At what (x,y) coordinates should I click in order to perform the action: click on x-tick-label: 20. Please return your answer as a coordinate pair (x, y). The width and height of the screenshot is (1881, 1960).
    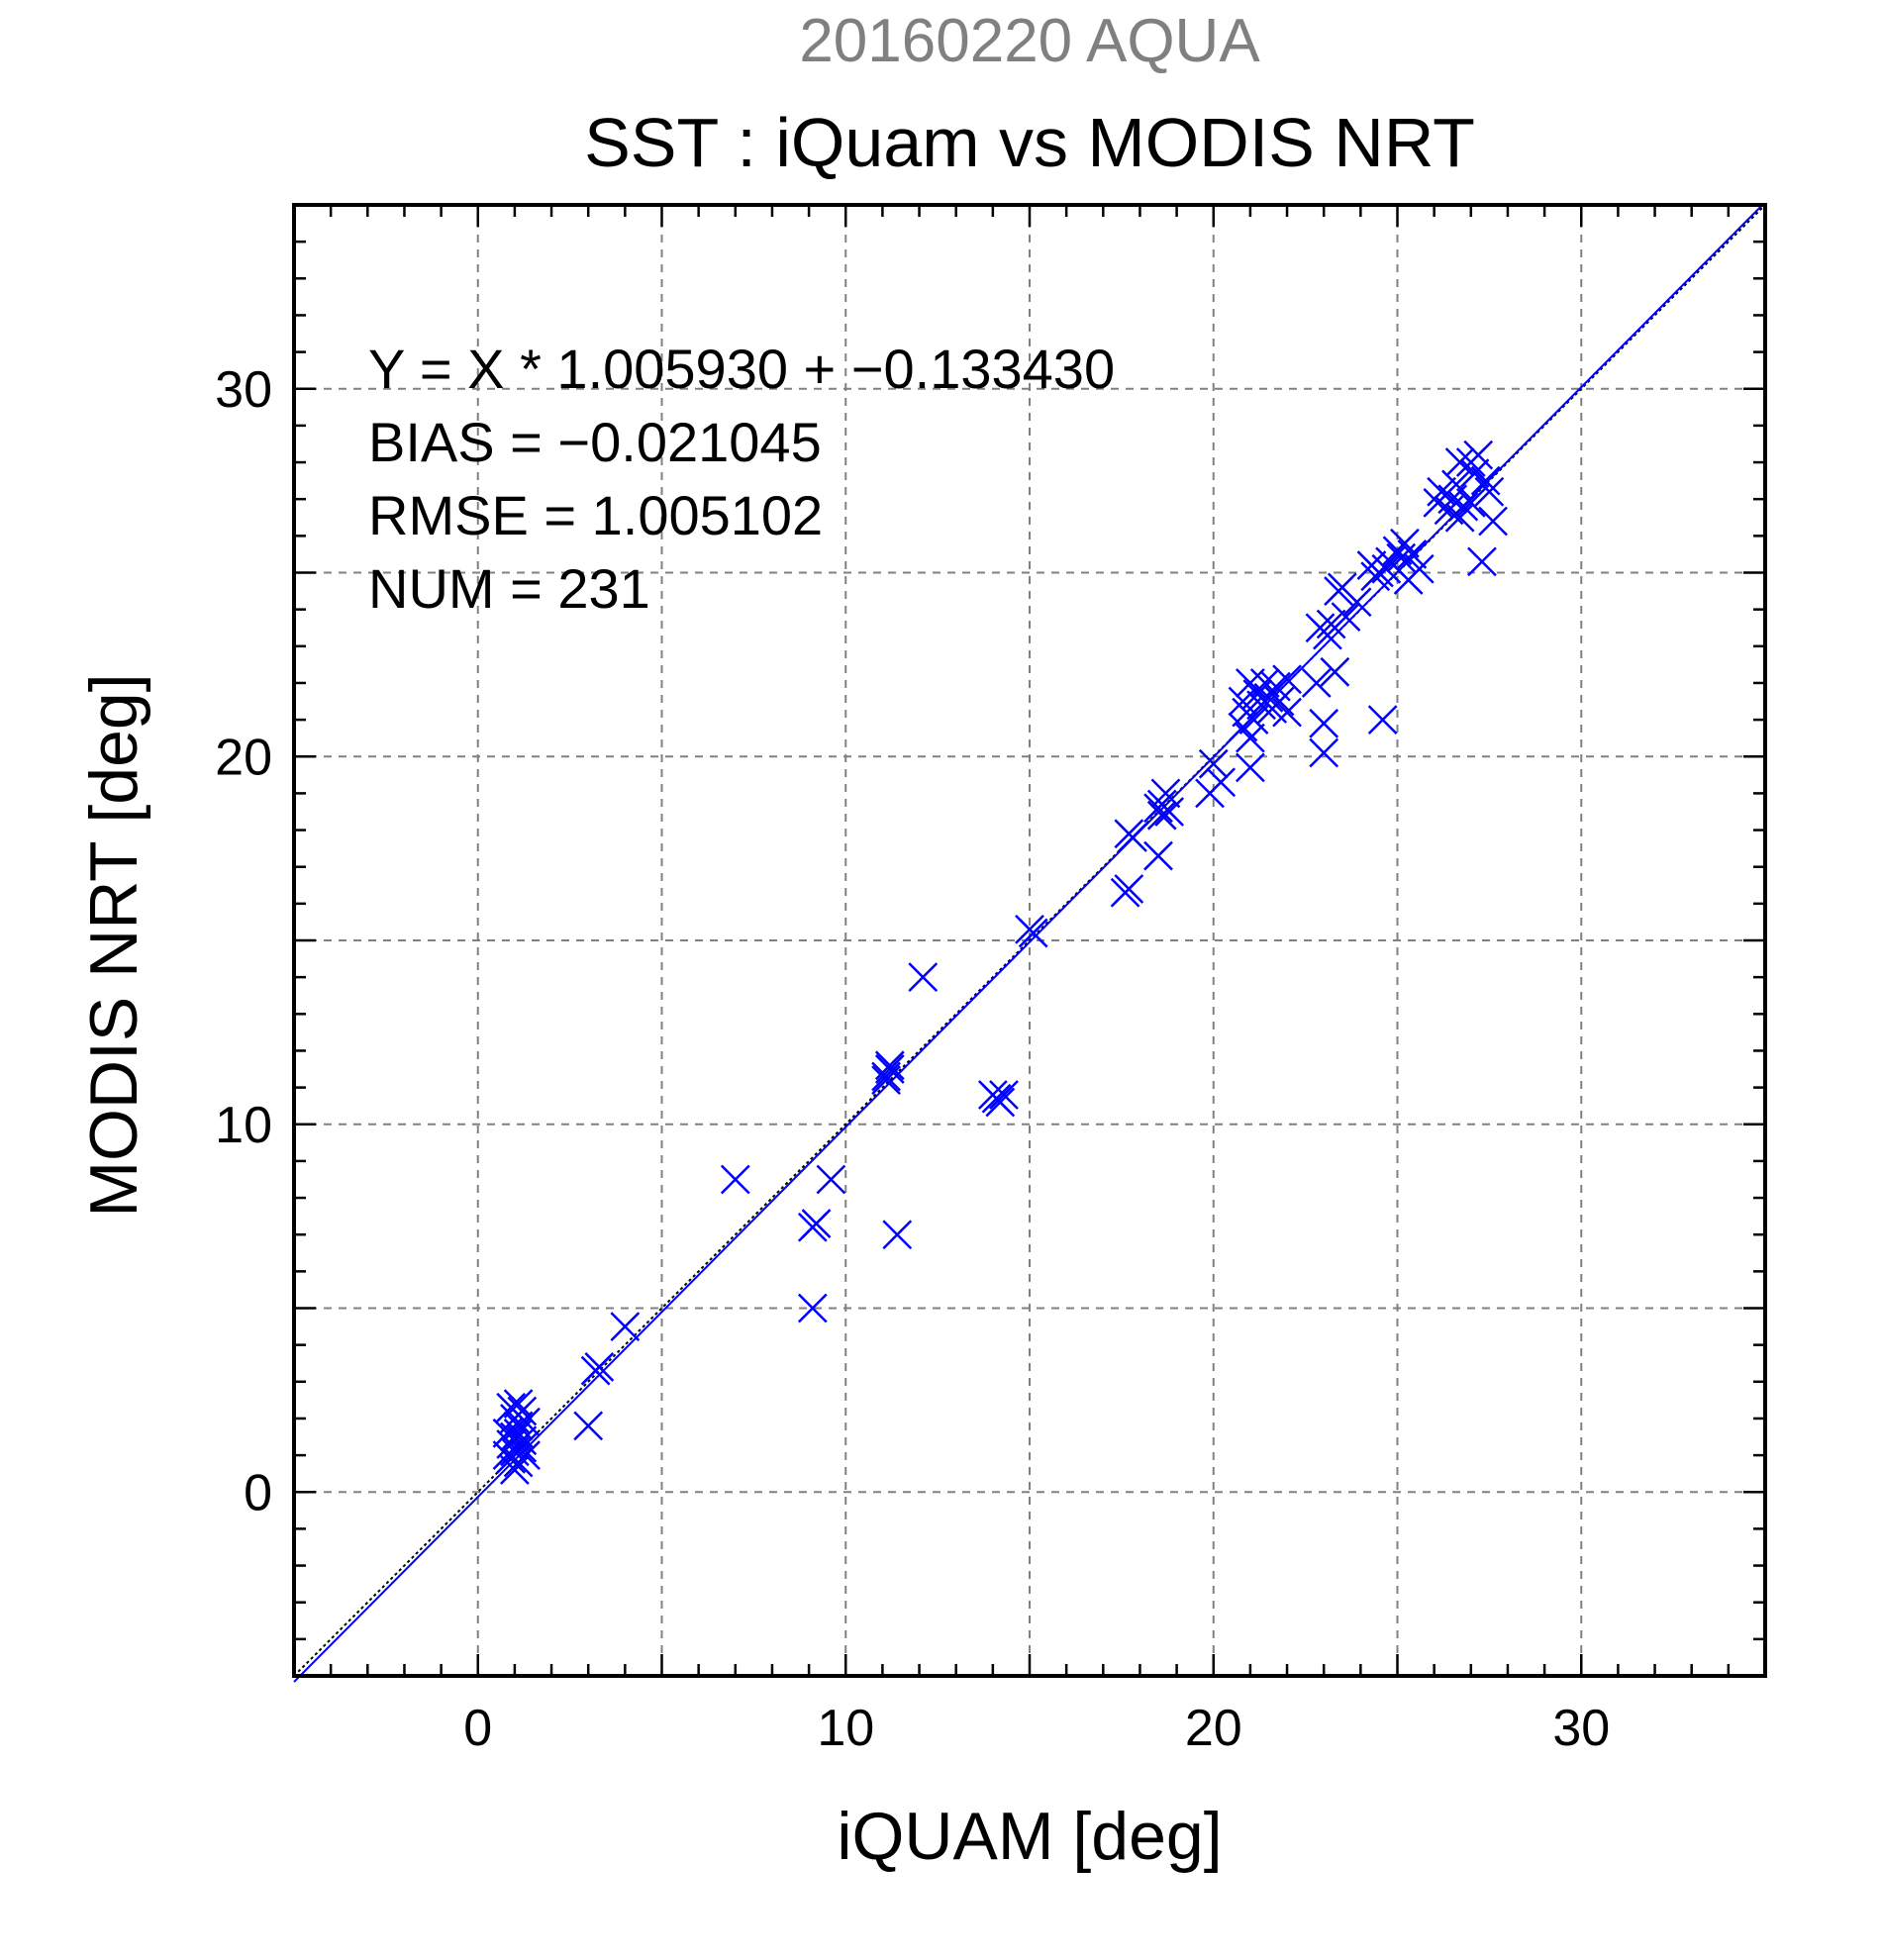
    Looking at the image, I should click on (1213, 1728).